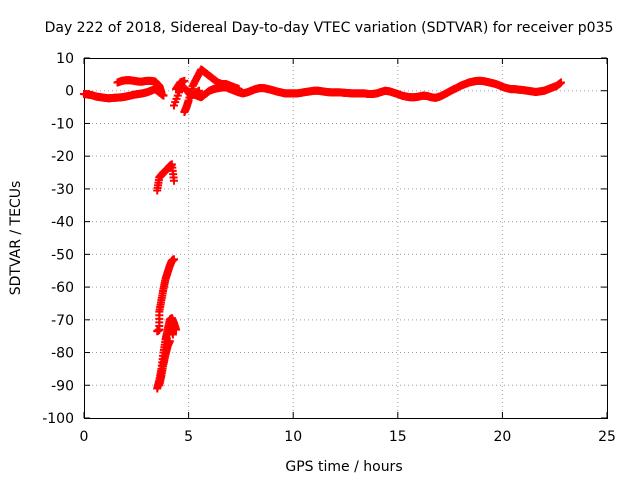  I want to click on x-tick-label: 20, so click(502, 437).